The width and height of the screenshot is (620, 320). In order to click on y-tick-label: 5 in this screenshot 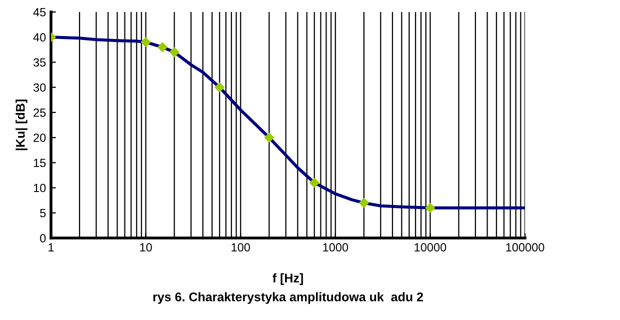, I will do `click(43, 213)`.